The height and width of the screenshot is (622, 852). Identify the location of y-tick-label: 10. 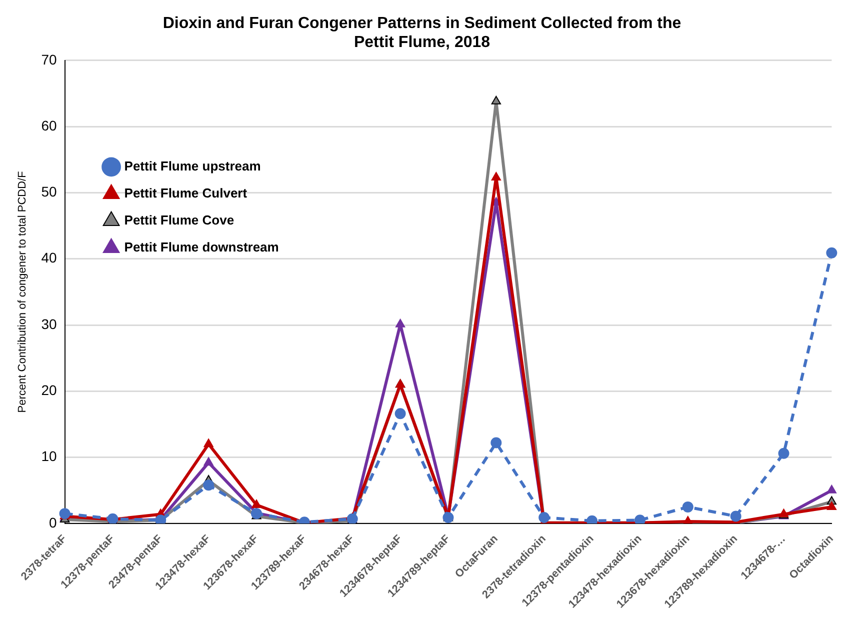
(49, 456).